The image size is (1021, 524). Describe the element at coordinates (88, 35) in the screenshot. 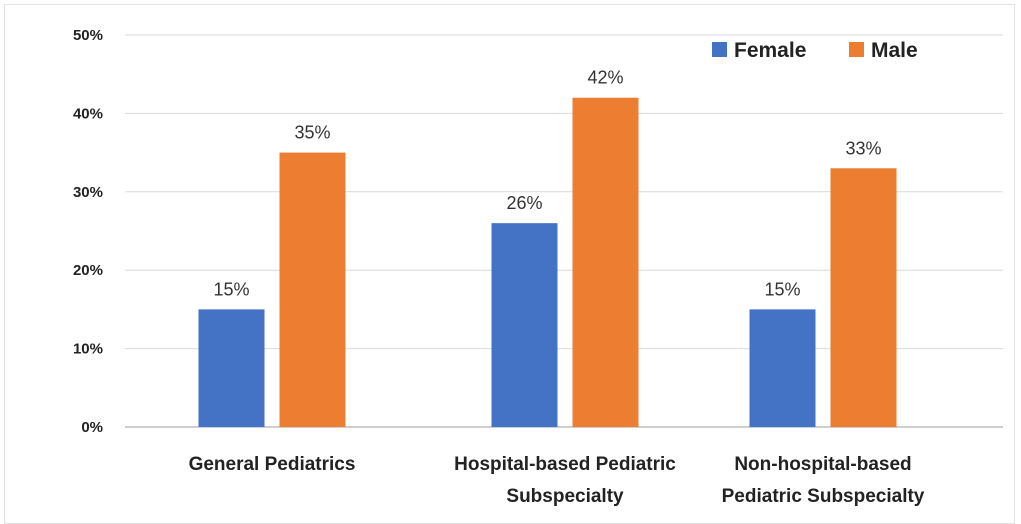

I see `y-tick-label: 50%` at that location.